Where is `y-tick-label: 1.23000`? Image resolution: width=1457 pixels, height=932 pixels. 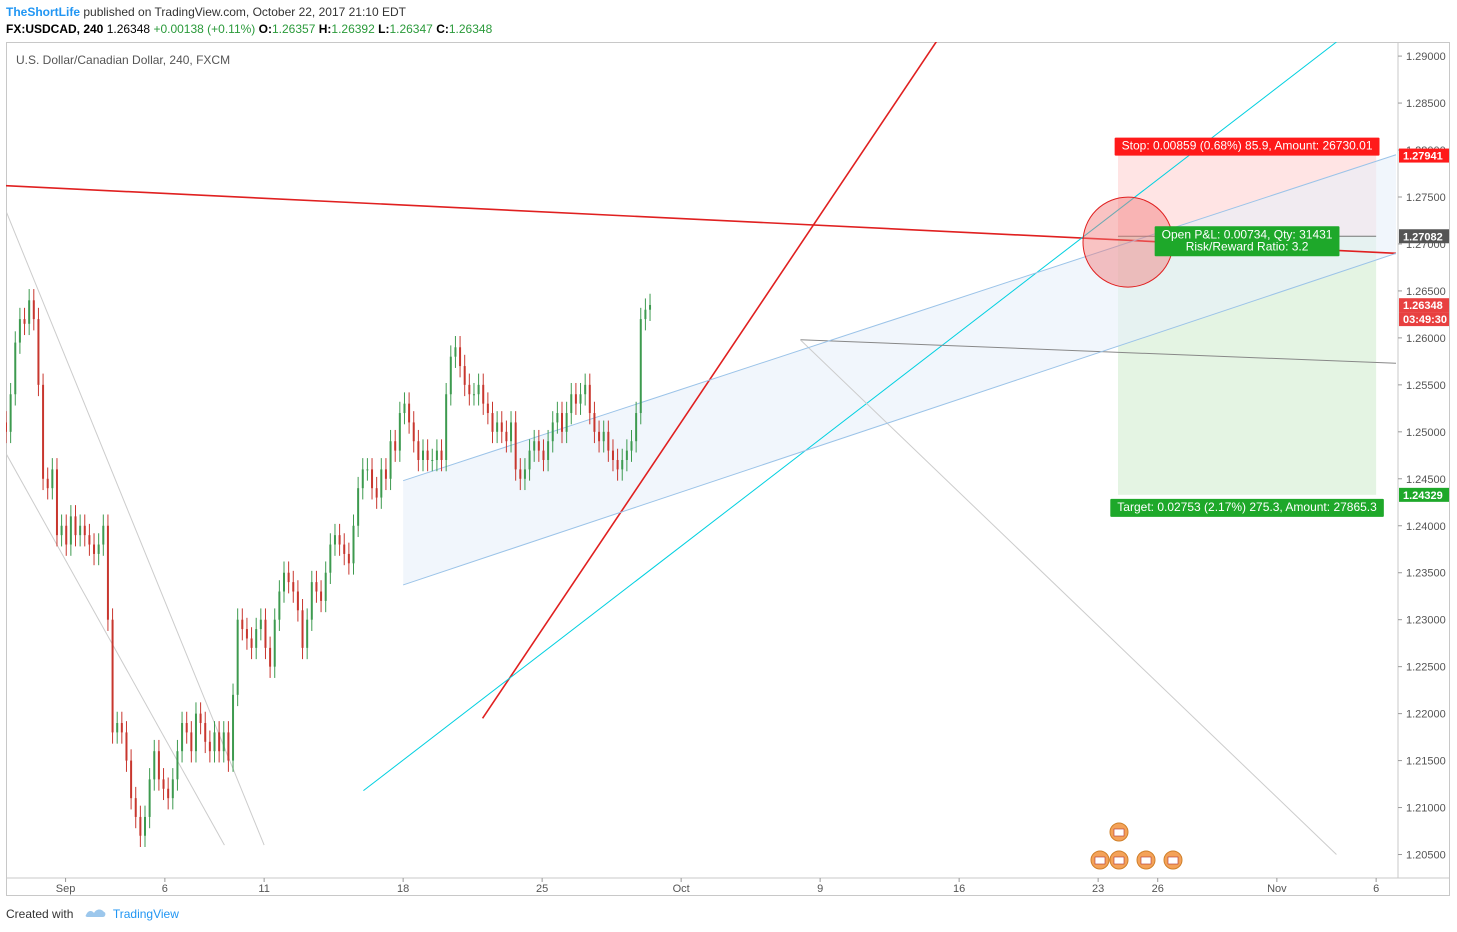 y-tick-label: 1.23000 is located at coordinates (1426, 621).